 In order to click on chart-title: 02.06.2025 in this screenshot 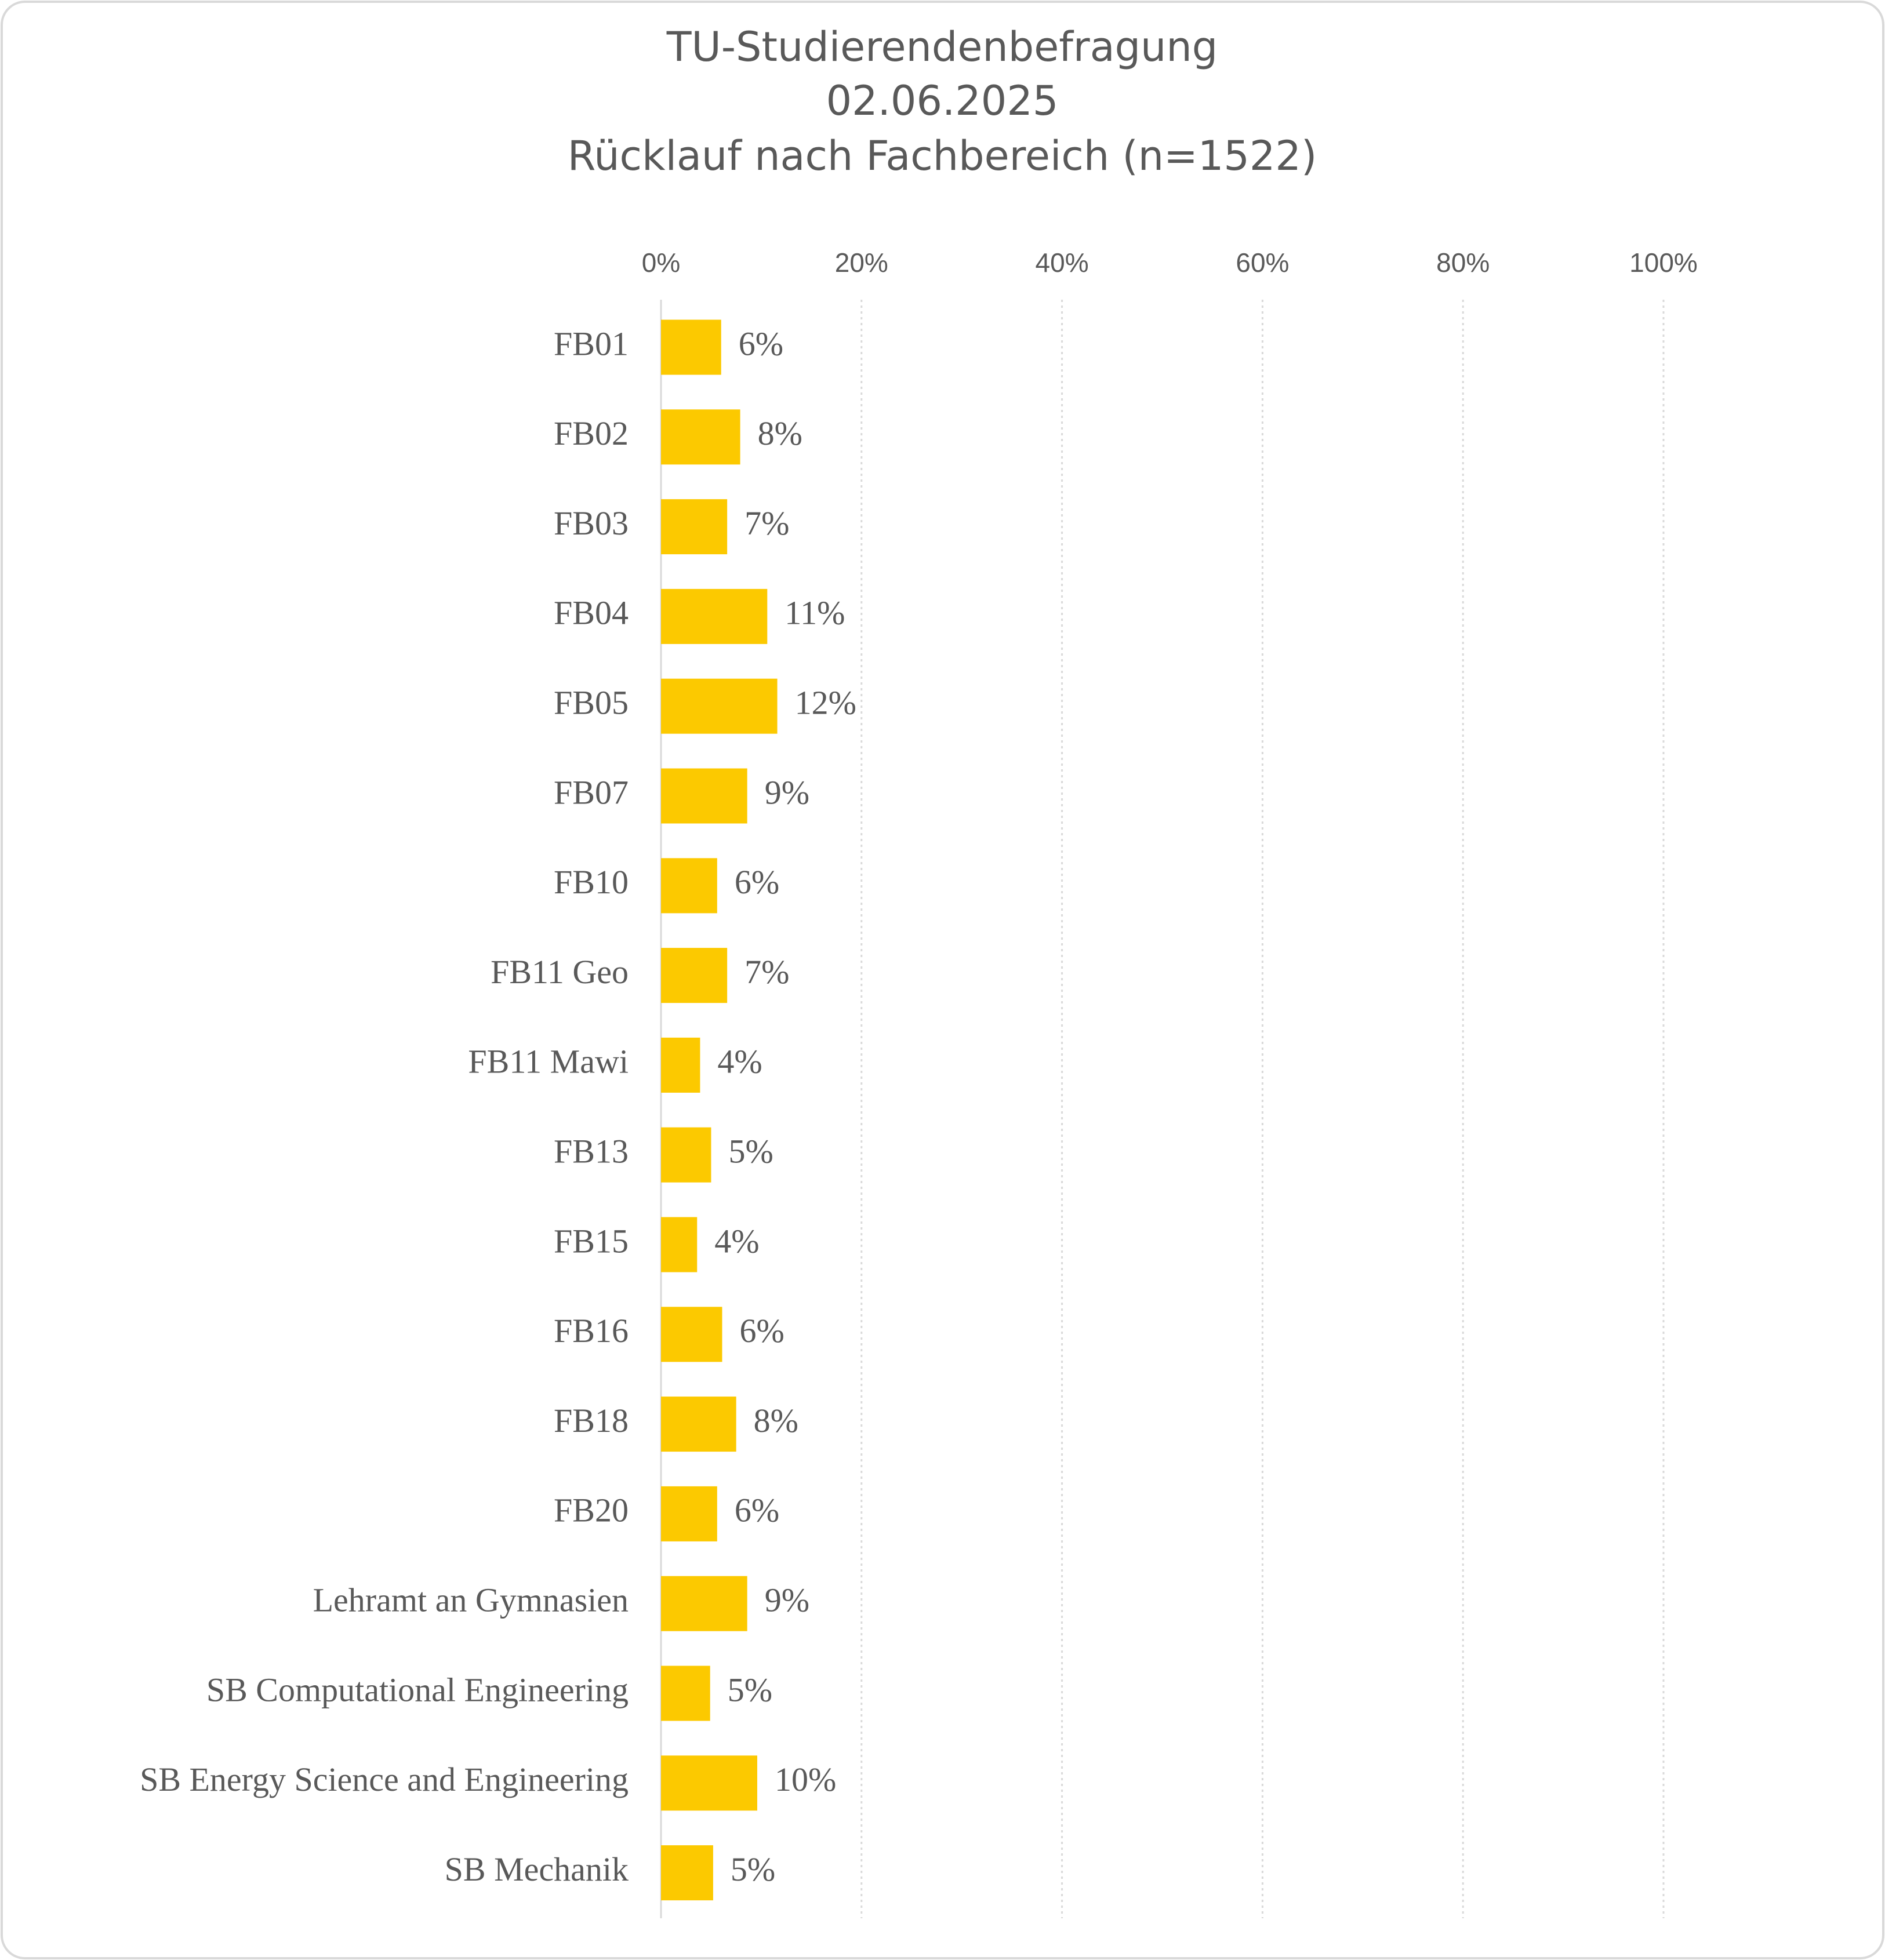, I will do `click(942, 101)`.